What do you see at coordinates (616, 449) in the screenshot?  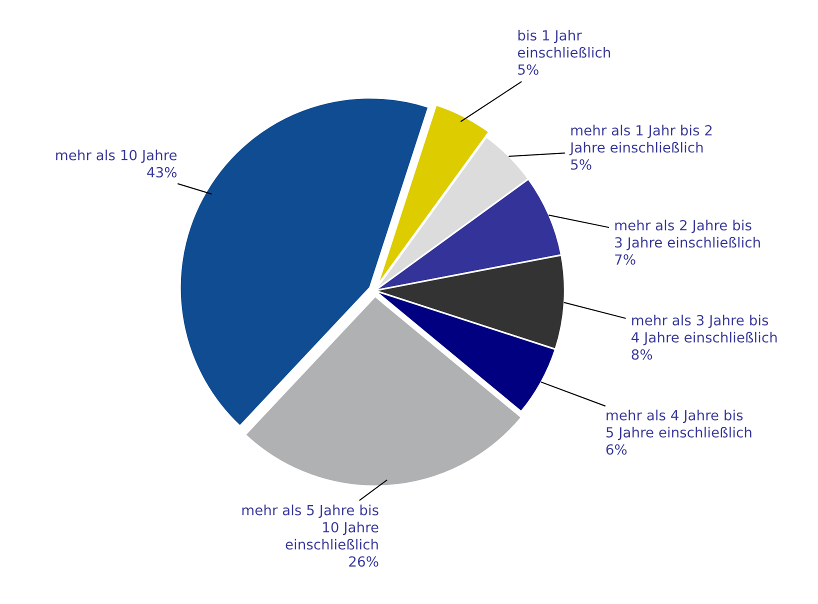 I see `data-label: 6%` at bounding box center [616, 449].